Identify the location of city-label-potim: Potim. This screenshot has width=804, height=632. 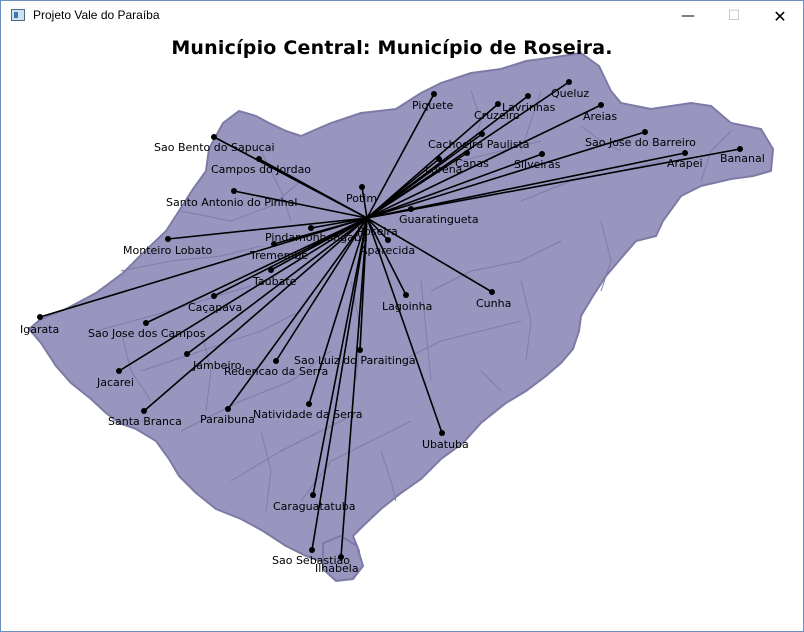
(361, 198).